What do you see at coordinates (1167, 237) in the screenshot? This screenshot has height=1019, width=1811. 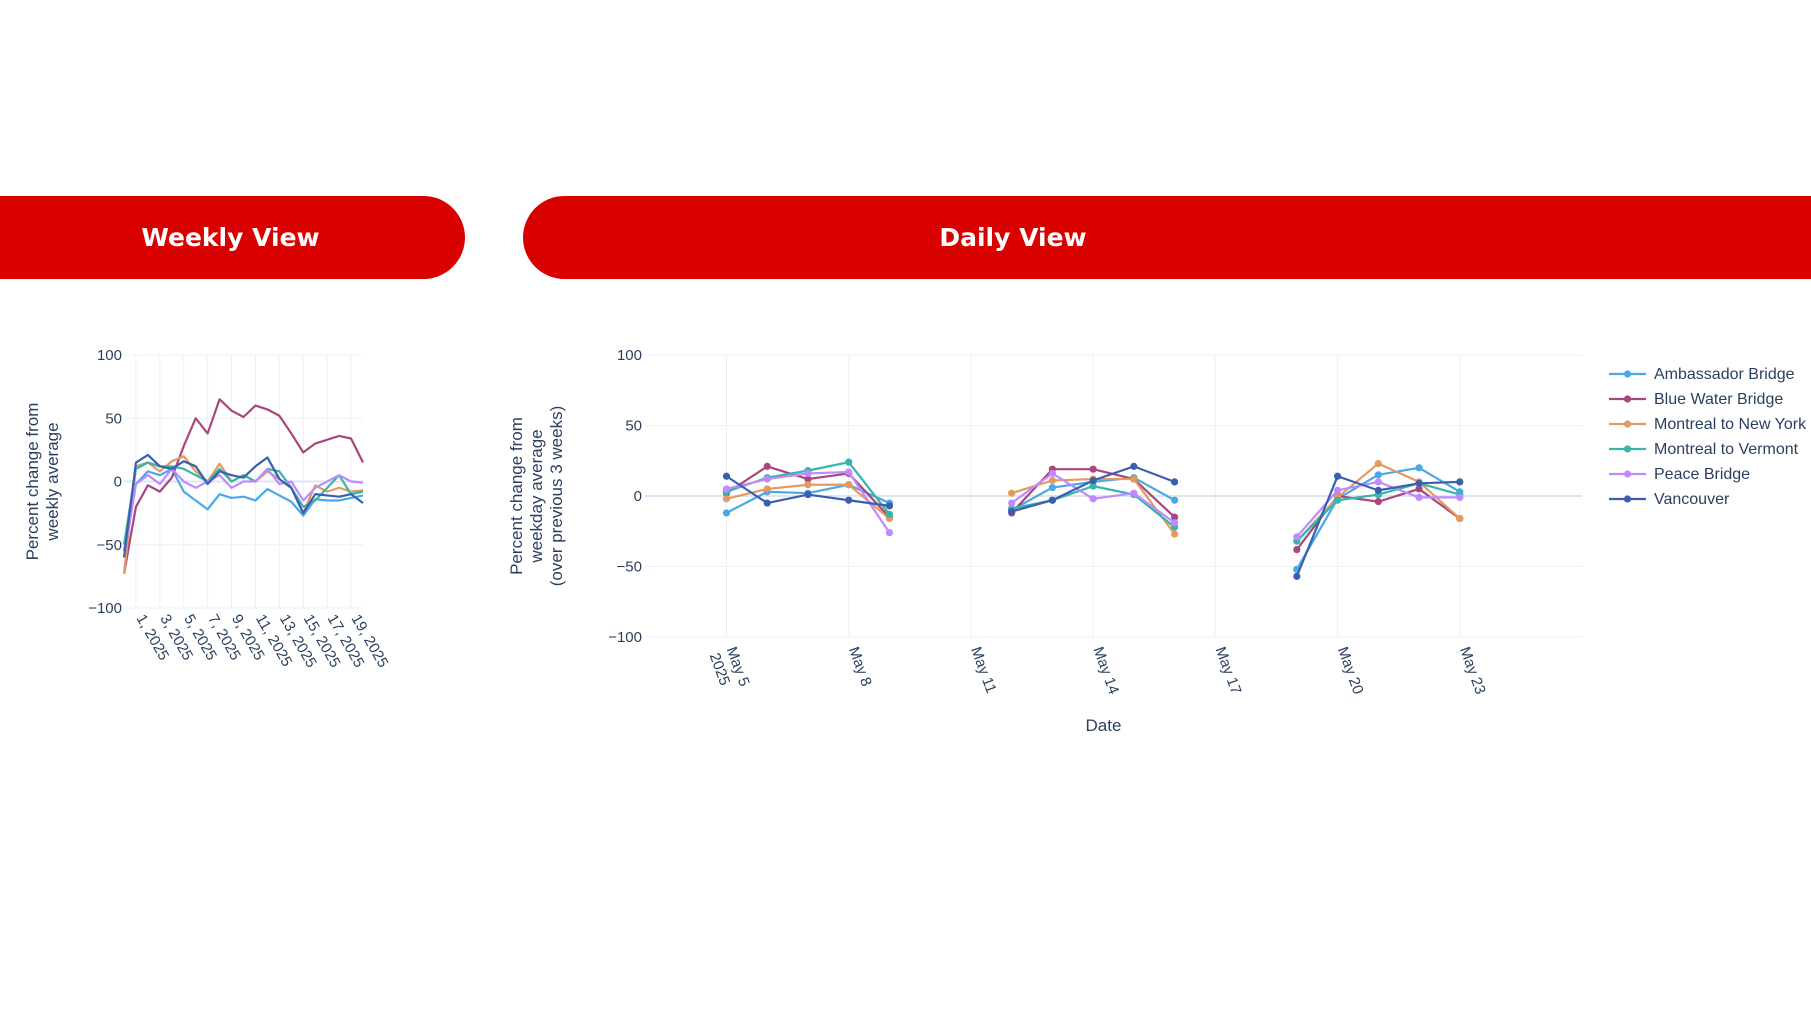 I see `daily-view-header: Daily View` at bounding box center [1167, 237].